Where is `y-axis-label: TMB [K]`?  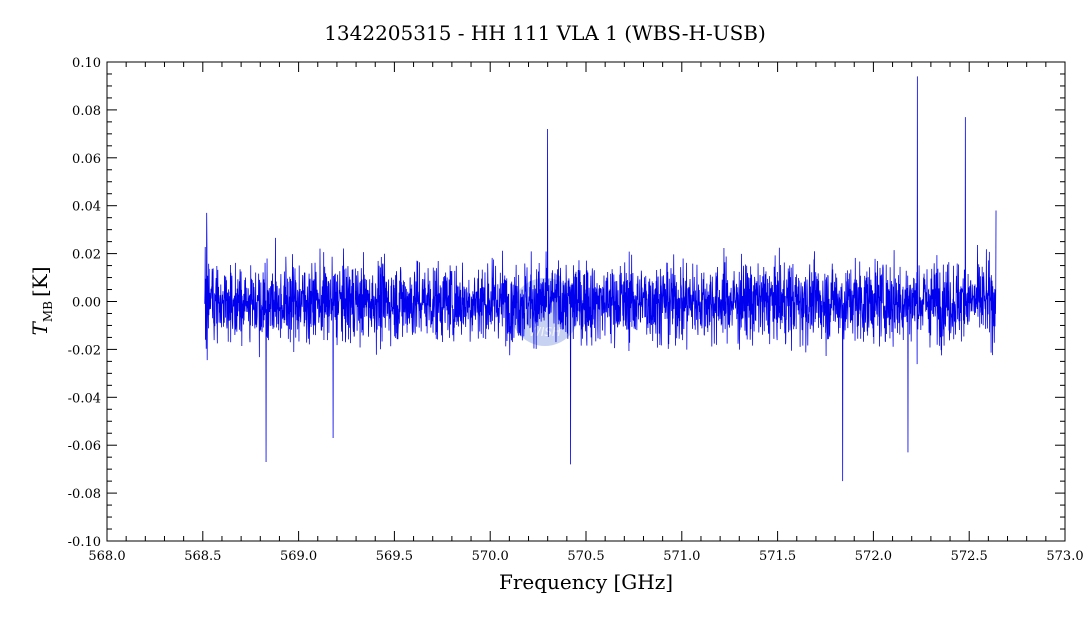
y-axis-label: TMB [K] is located at coordinates (41, 301).